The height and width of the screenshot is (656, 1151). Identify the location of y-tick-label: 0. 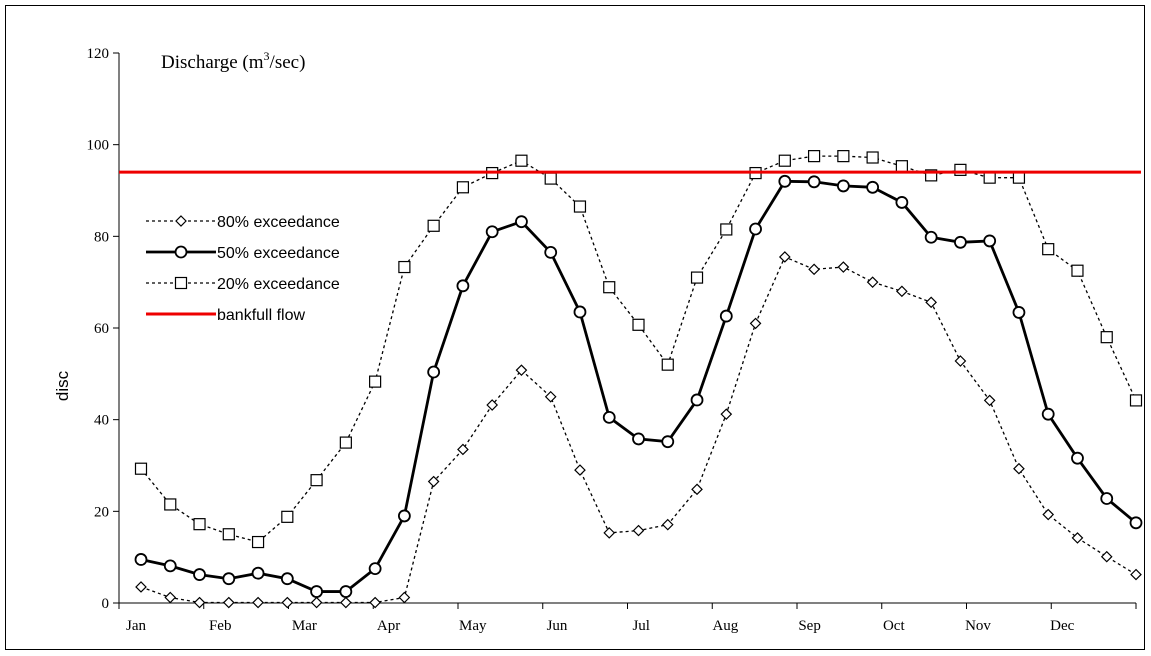
(106, 604).